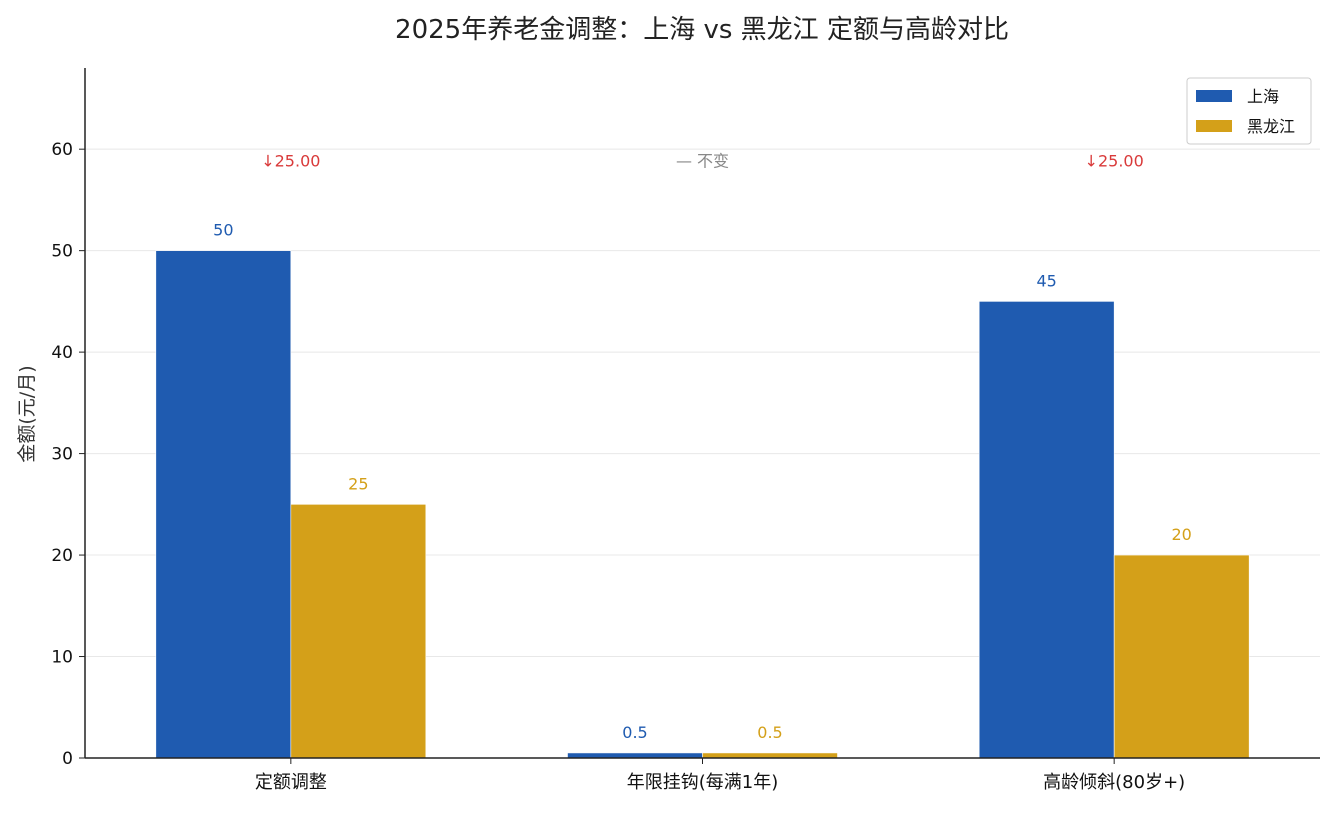 The height and width of the screenshot is (814, 1335). I want to click on y-axis-label: 金额(元/月), so click(27, 413).